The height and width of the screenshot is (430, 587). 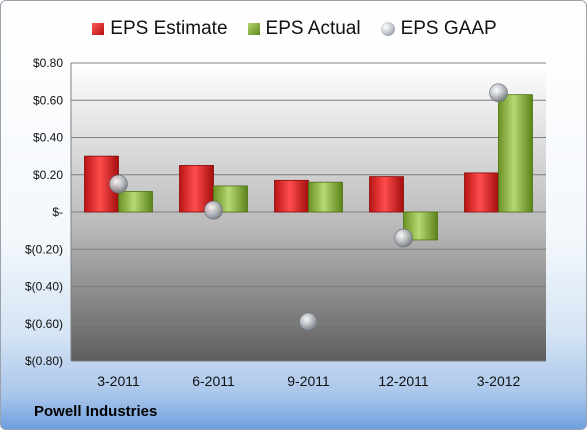 What do you see at coordinates (118, 381) in the screenshot?
I see `x-tick-label: 3-2011` at bounding box center [118, 381].